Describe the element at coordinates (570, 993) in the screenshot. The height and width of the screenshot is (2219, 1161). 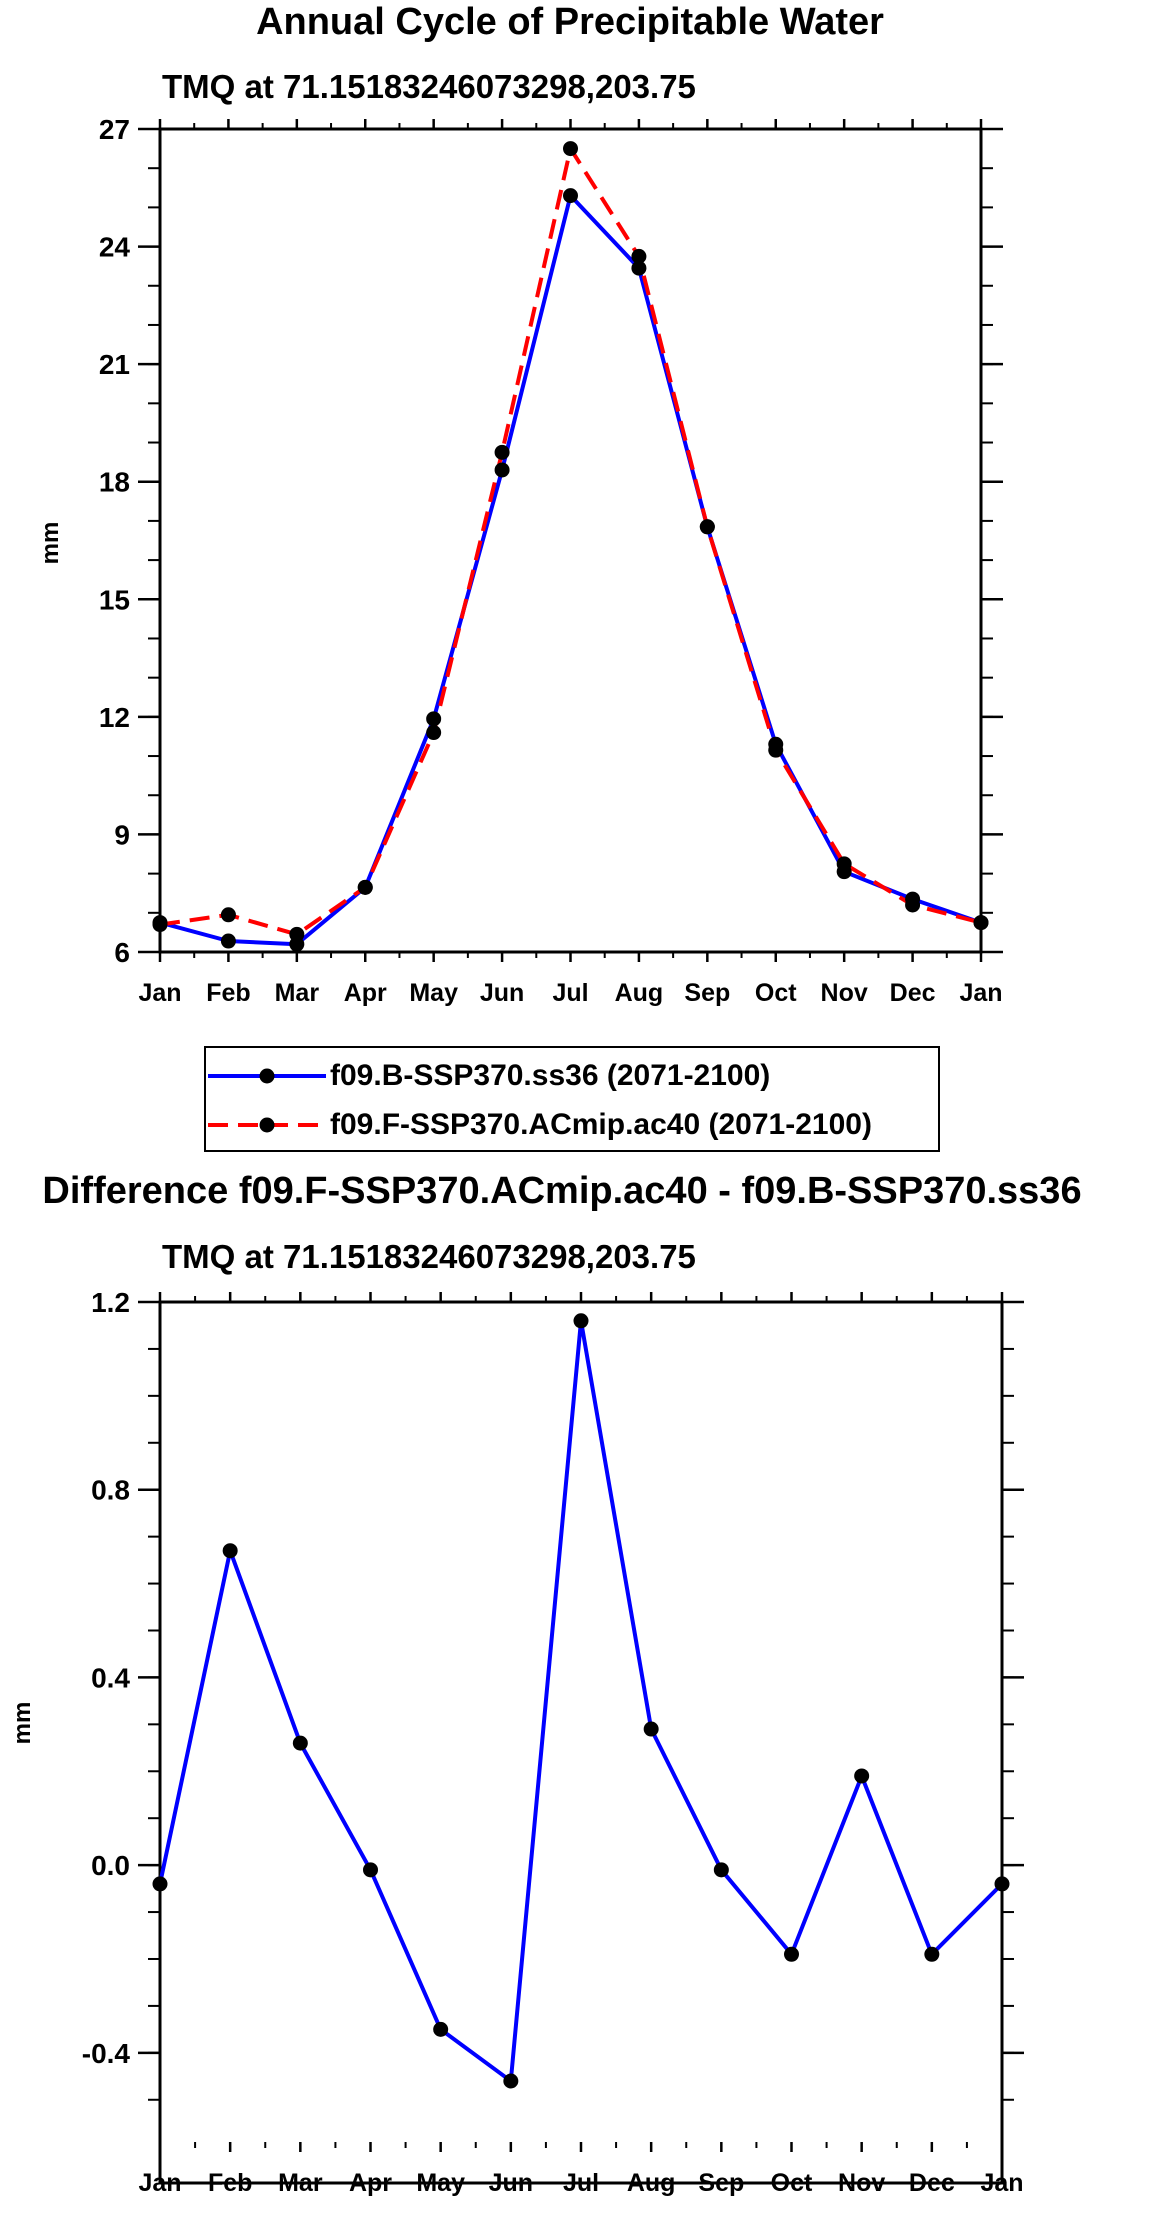
I see `chart1-xtick-label: Jul` at that location.